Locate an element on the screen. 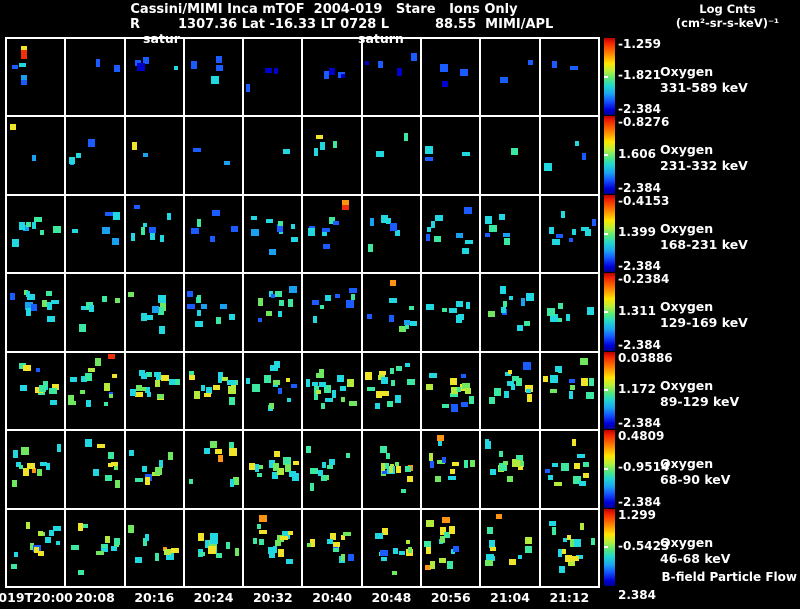 Image resolution: width=800 pixels, height=609 pixels. cb-max-label-row4: -0.2384 is located at coordinates (644, 279).